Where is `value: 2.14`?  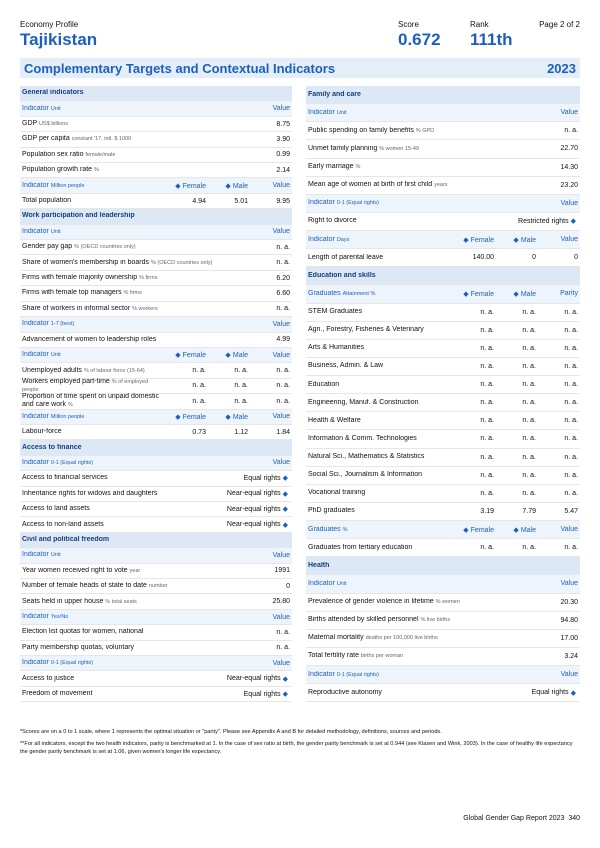 value: 2.14 is located at coordinates (283, 170).